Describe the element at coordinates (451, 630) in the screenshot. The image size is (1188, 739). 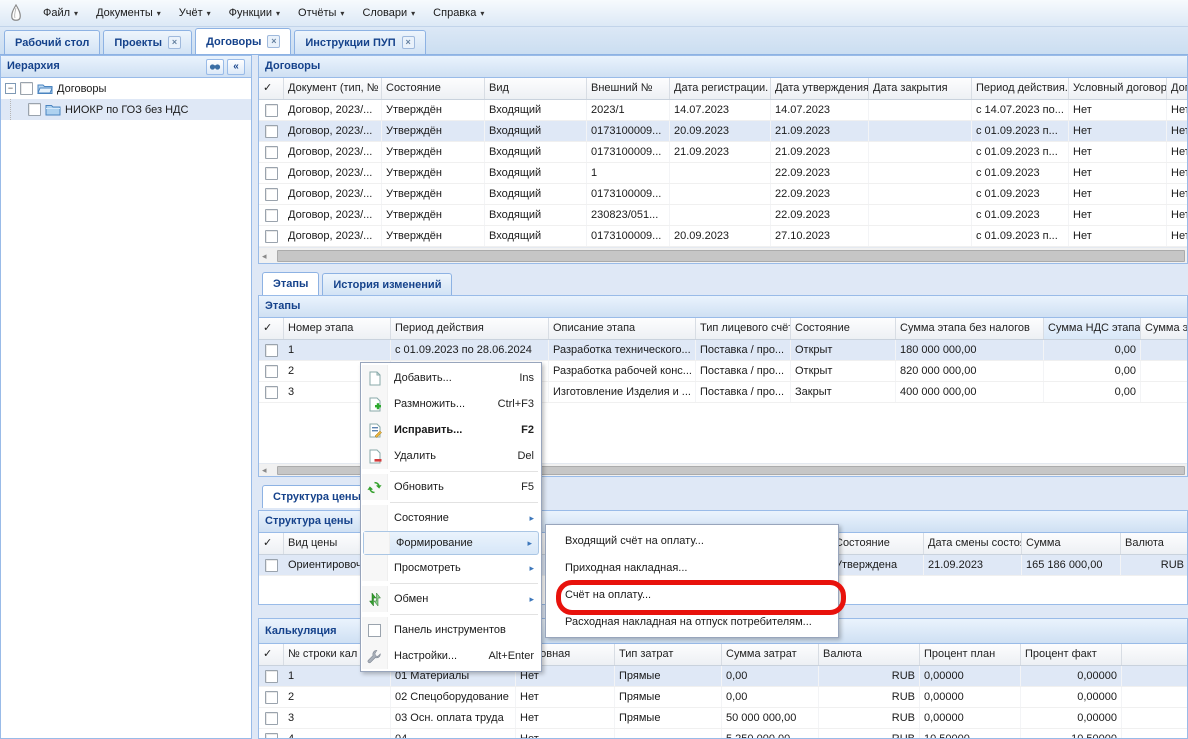
I see `menu-item: Панель инструментов` at that location.